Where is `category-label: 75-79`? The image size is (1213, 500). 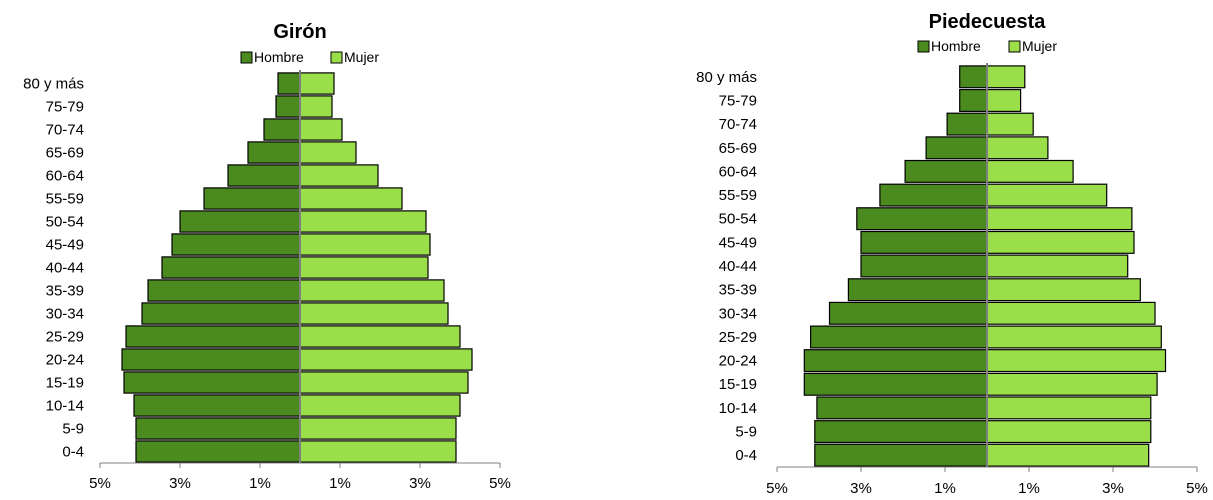 category-label: 75-79 is located at coordinates (738, 101).